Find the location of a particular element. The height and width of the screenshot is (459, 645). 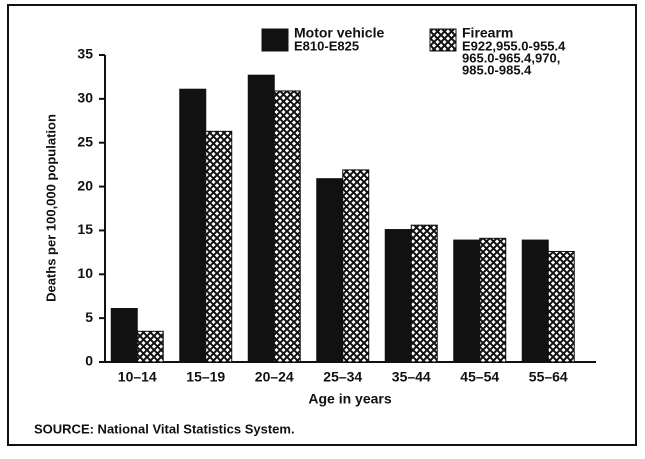

x-tick-label: 20–24 is located at coordinates (274, 377).